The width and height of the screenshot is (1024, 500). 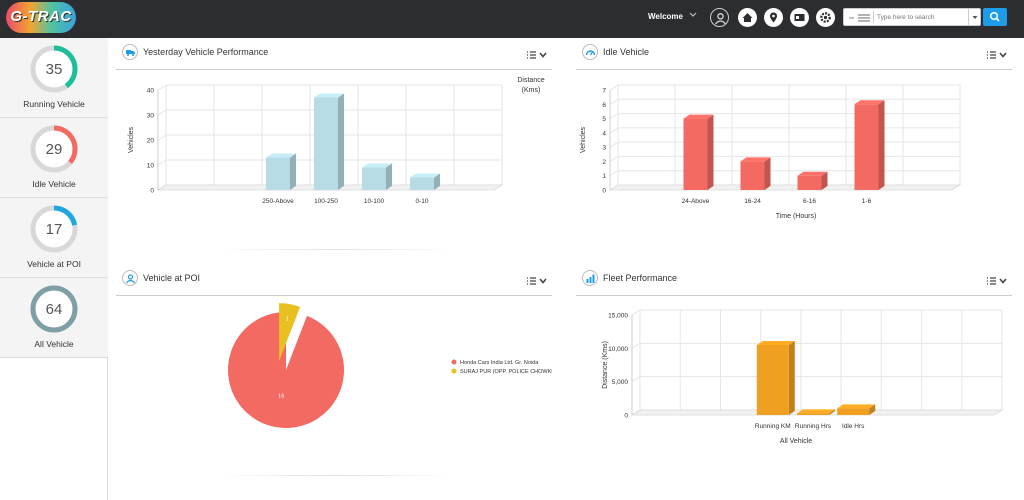 I want to click on panel-header: Idle Vehicle, so click(x=794, y=54).